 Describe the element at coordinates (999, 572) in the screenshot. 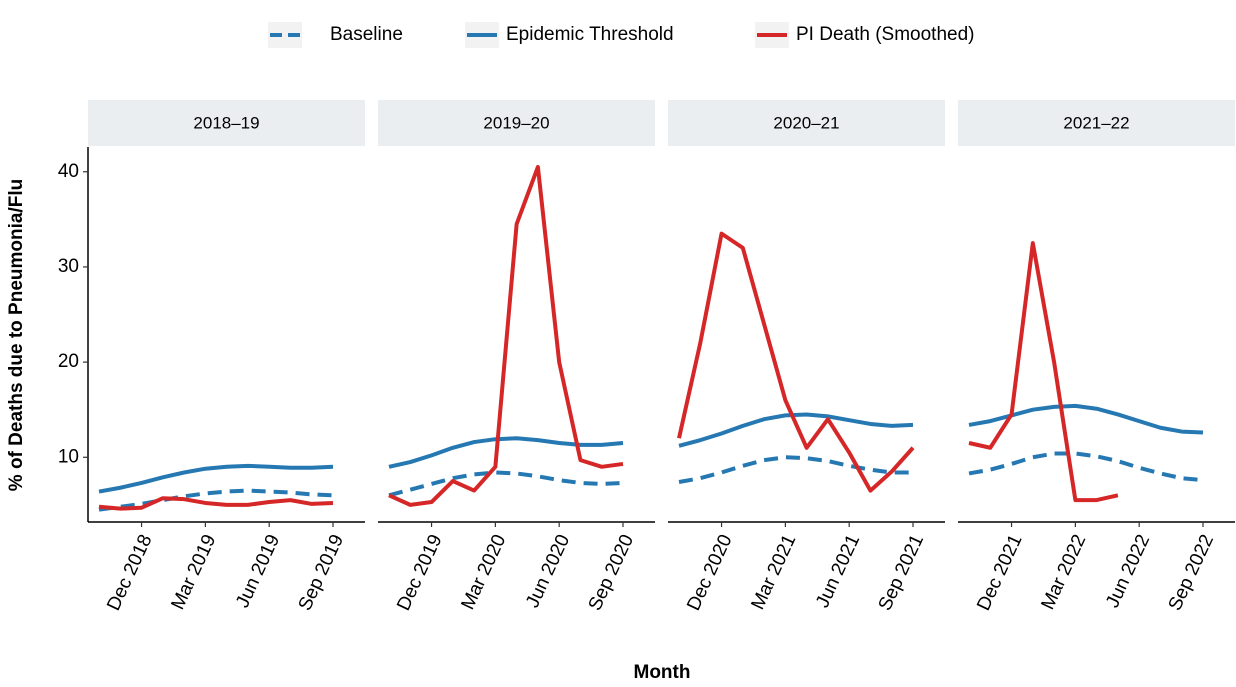

I see `x-tick-label: Dec 2021` at that location.